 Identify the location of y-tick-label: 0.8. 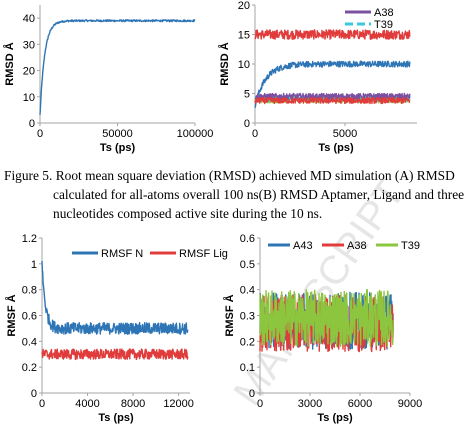
(29, 291).